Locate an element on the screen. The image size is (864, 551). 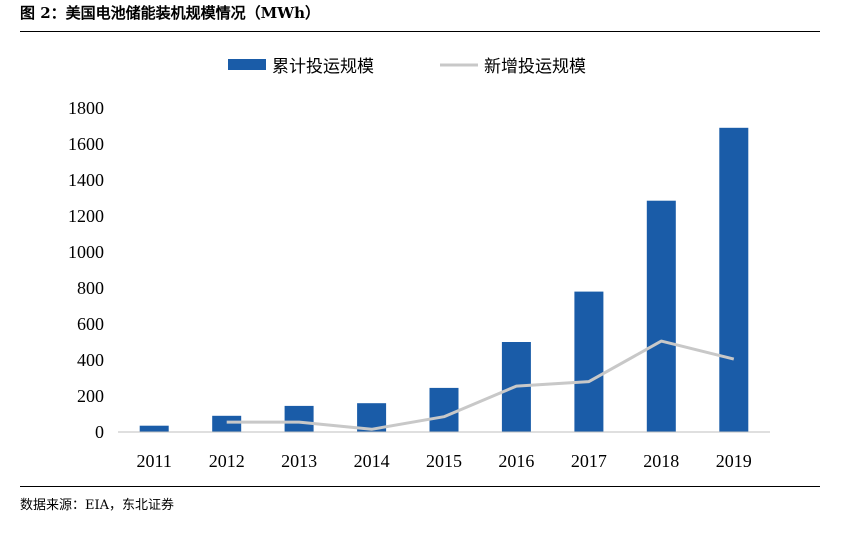
y-tick-label: 200 is located at coordinates (90, 396).